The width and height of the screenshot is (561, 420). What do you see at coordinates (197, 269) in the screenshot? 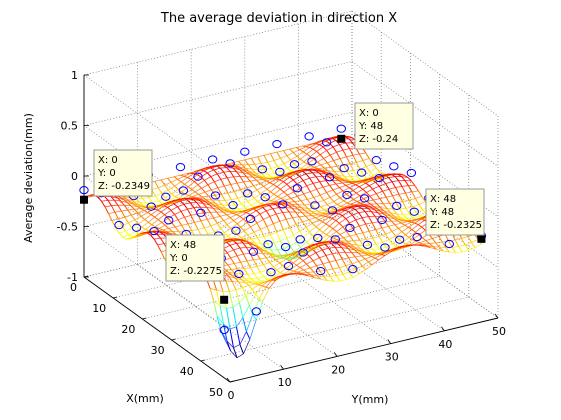
I see `datatip: X: 48Y: 0Z: -0.2275` at bounding box center [197, 269].